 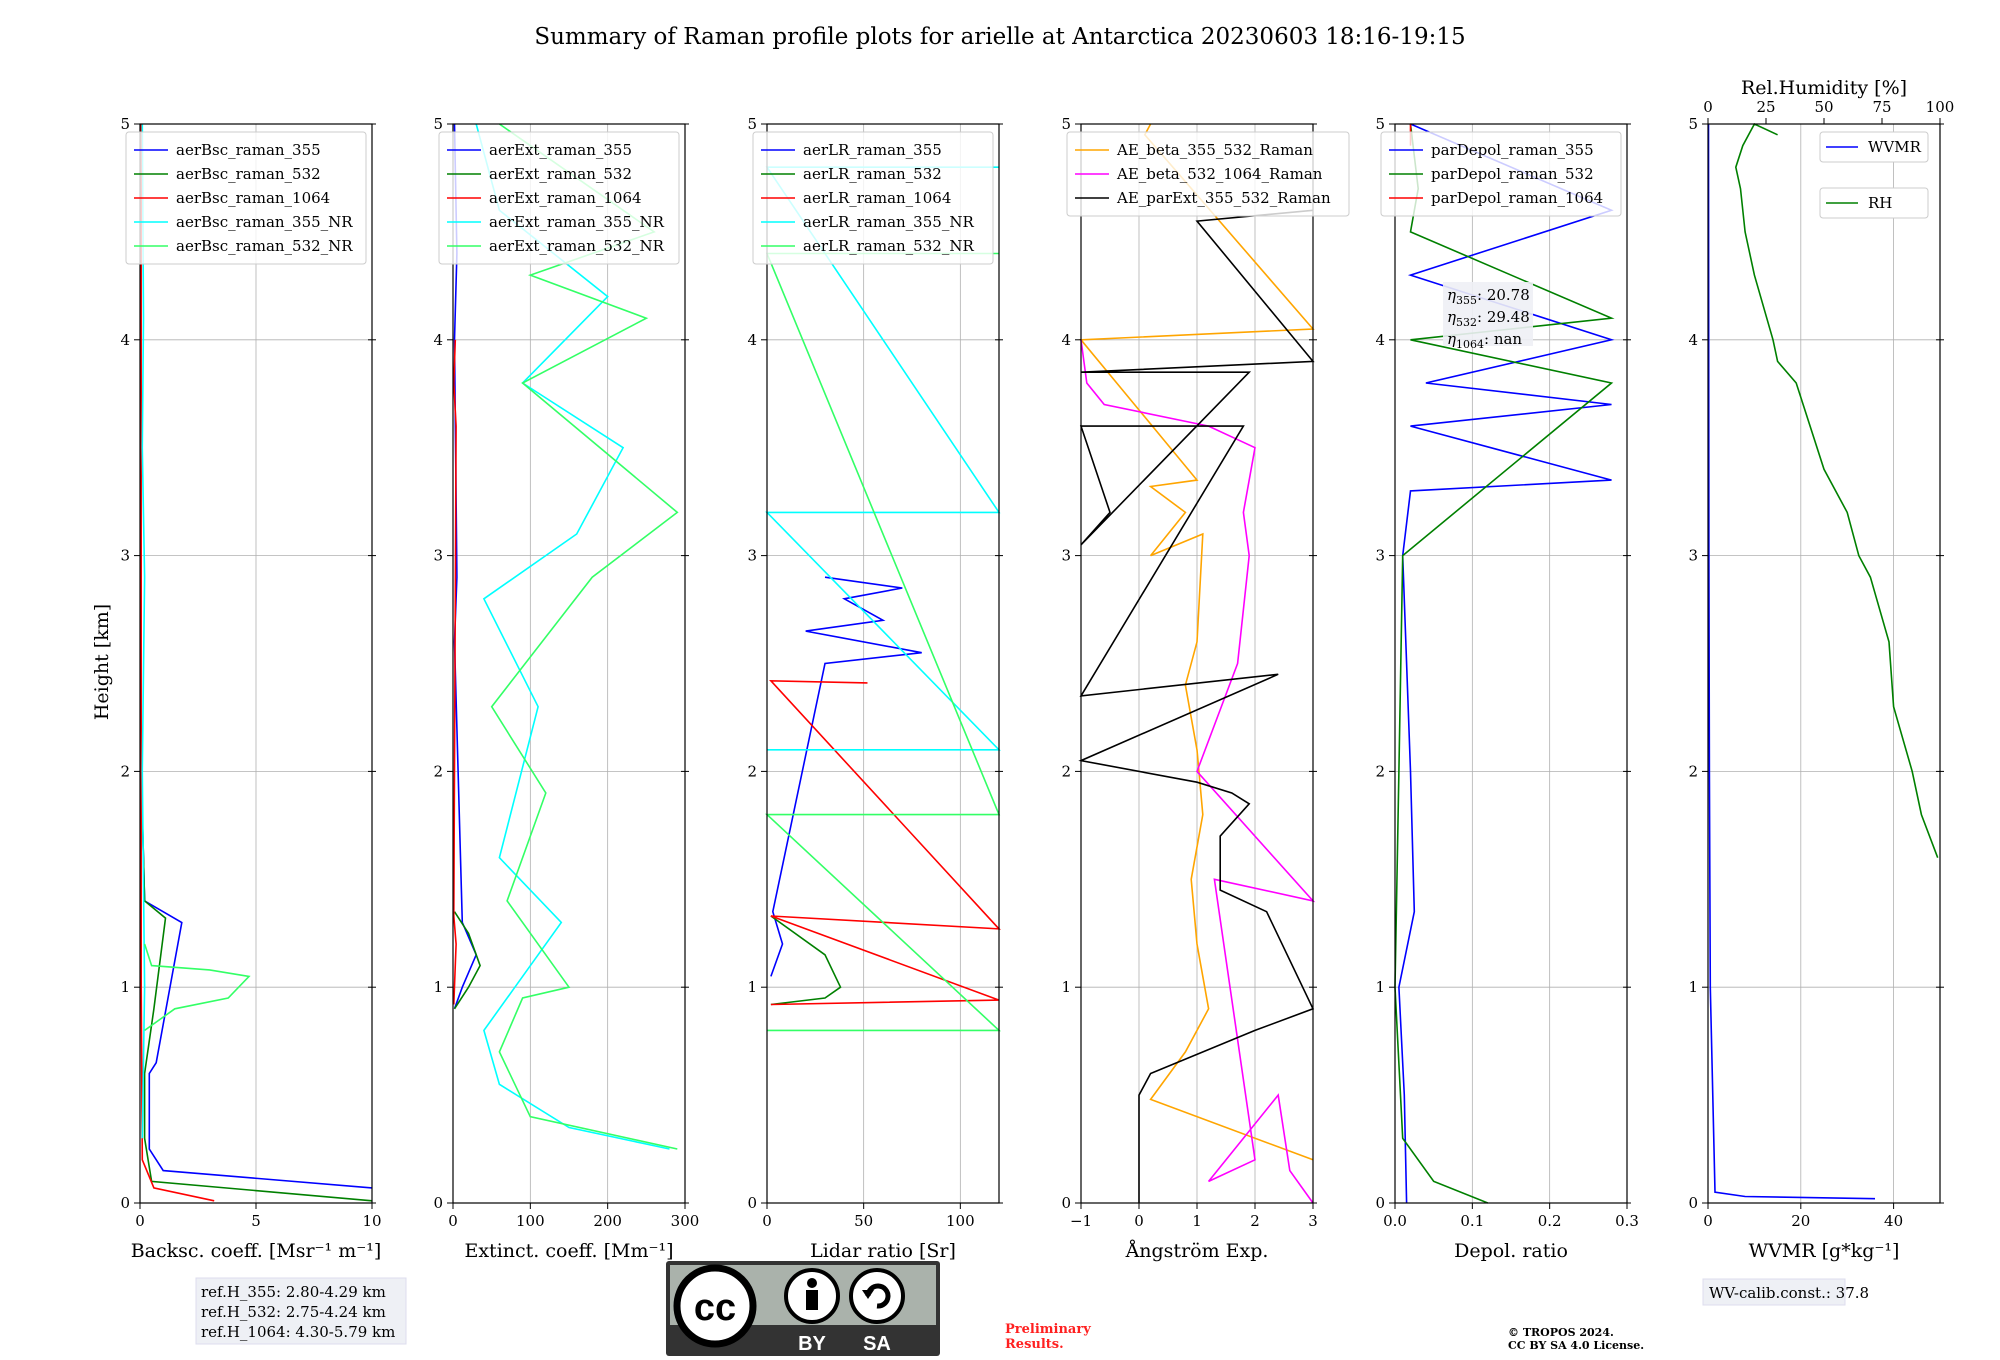 I want to click on x-tick-label: 10, so click(x=371, y=1221).